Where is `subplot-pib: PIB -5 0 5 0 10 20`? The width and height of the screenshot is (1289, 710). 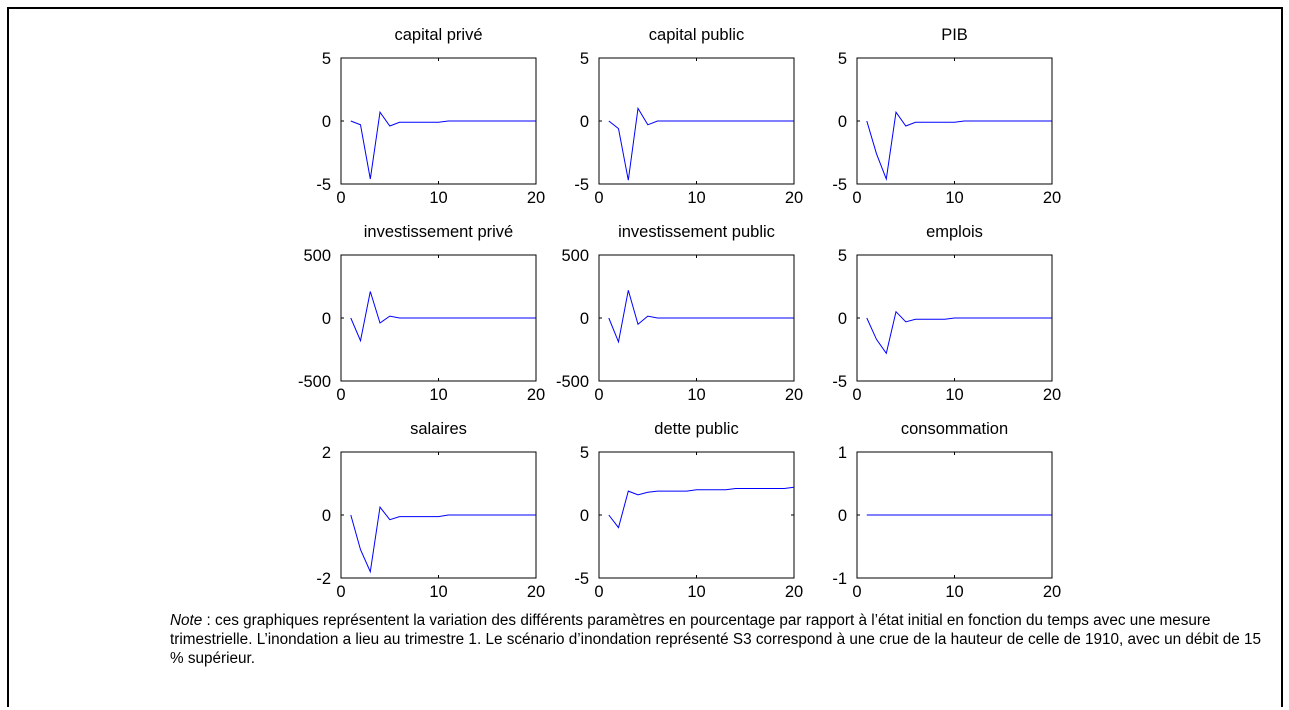
subplot-pib: PIB -5 0 5 0 10 20 is located at coordinates (946, 116).